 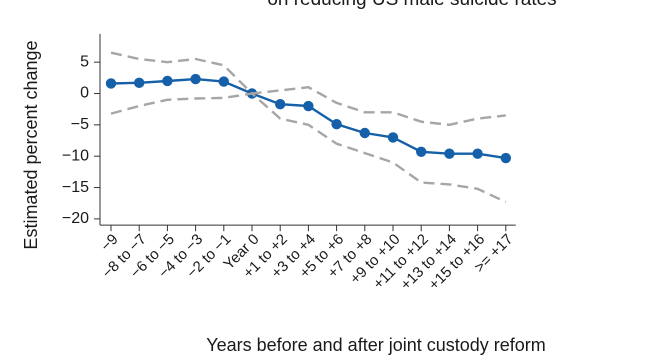 I want to click on ci-line-upper-ci, so click(x=308, y=89).